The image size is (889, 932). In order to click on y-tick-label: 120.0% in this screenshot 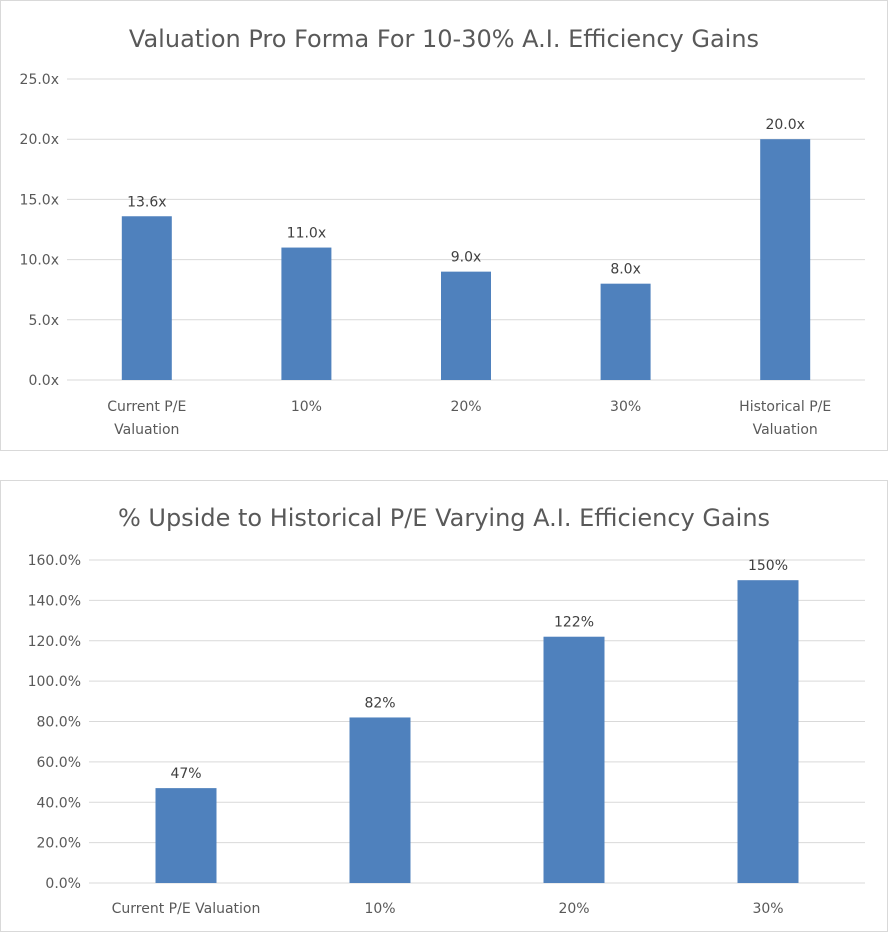, I will do `click(54, 642)`.